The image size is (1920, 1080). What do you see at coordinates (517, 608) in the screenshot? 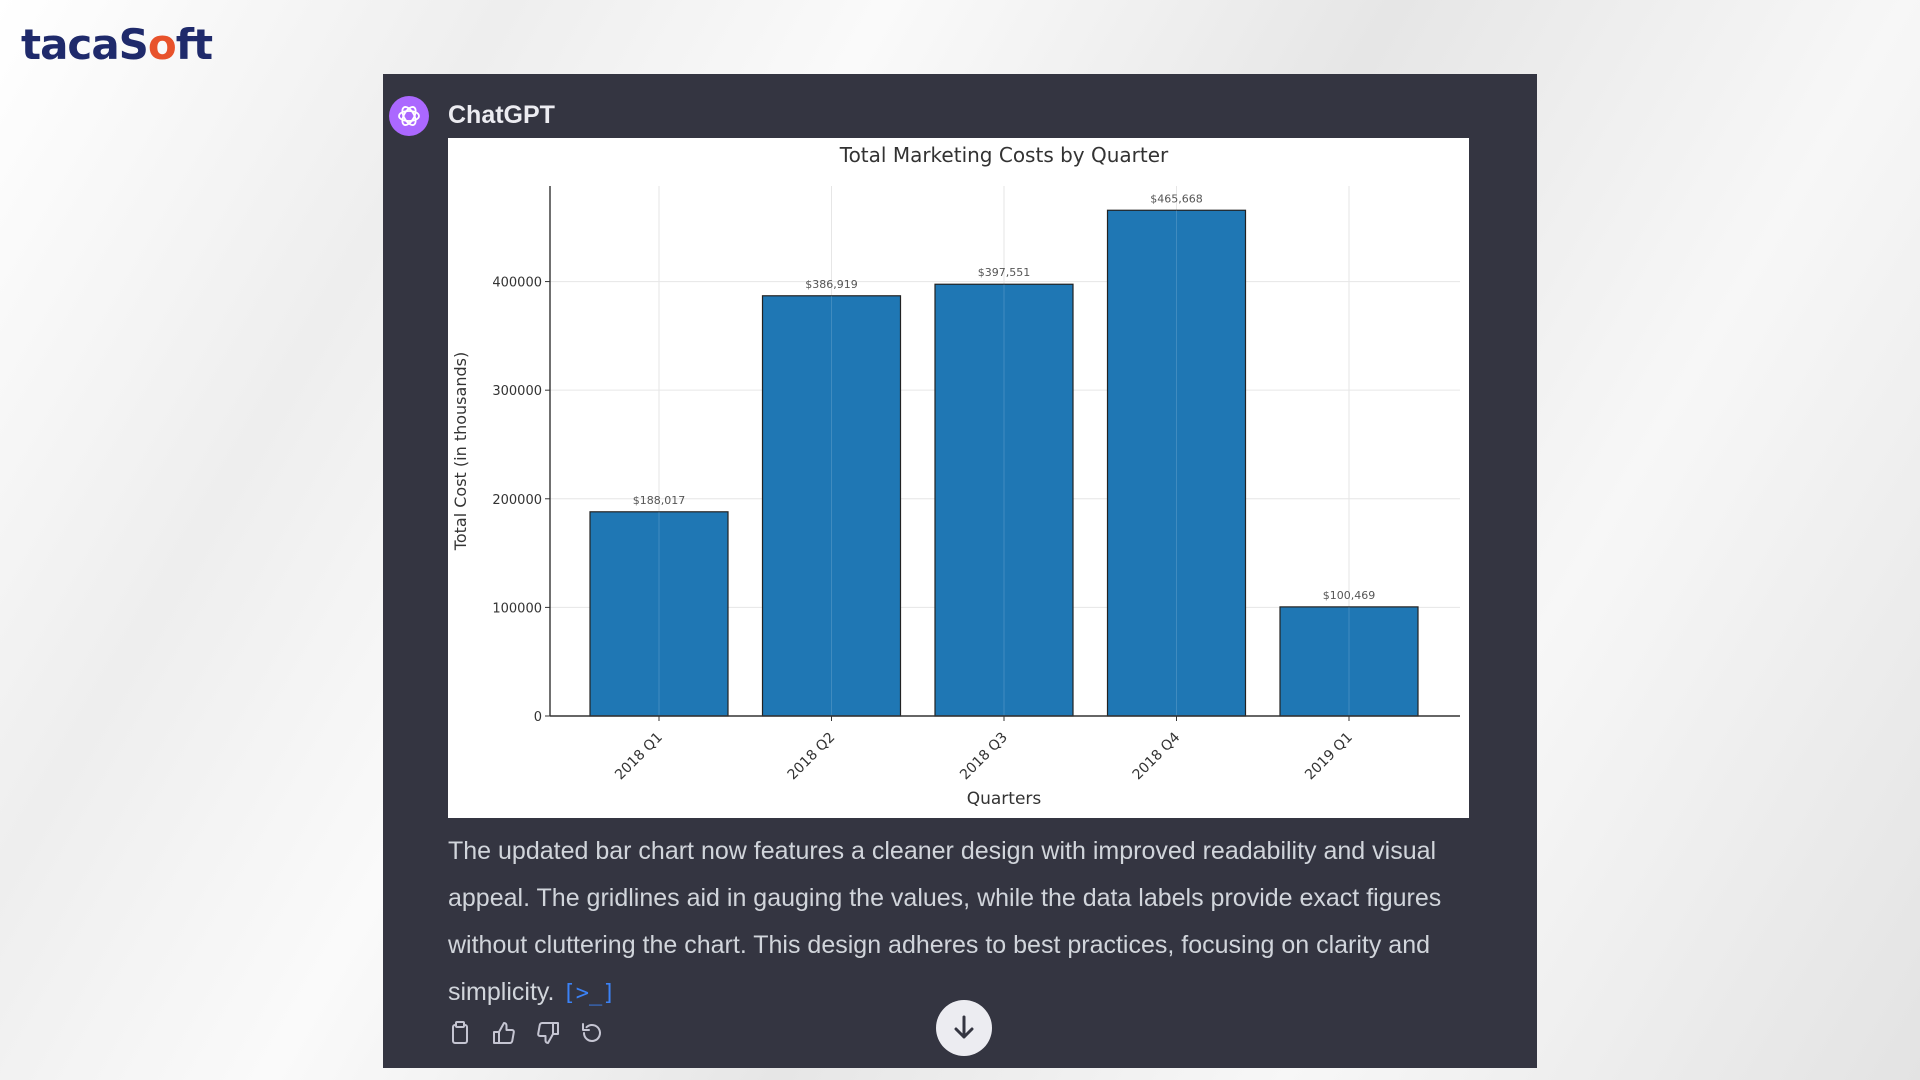
I see `y-tick-label: 100000` at bounding box center [517, 608].